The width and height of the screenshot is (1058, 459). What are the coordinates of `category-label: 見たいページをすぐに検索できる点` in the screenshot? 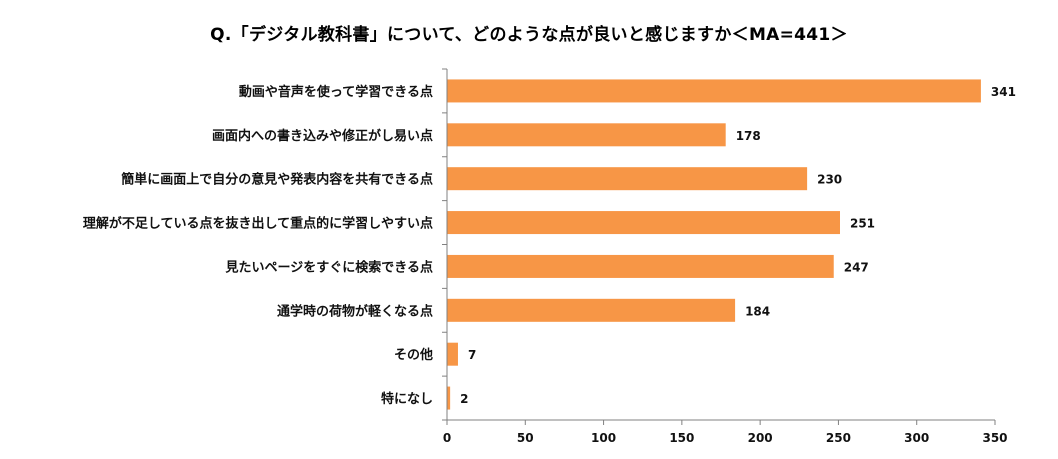 It's located at (329, 267).